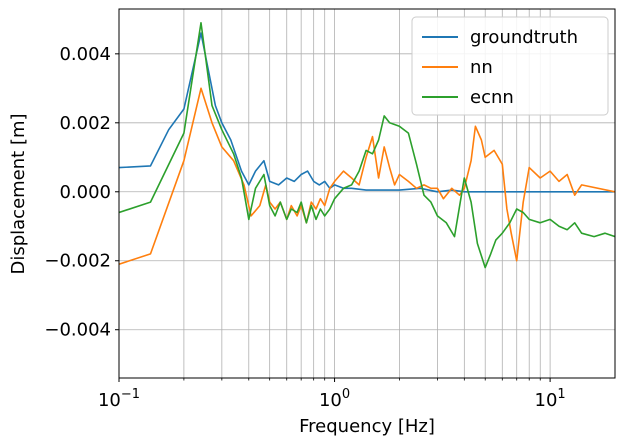 The height and width of the screenshot is (445, 624). Describe the element at coordinates (85, 192) in the screenshot. I see `y-tick-label: 0.000` at that location.